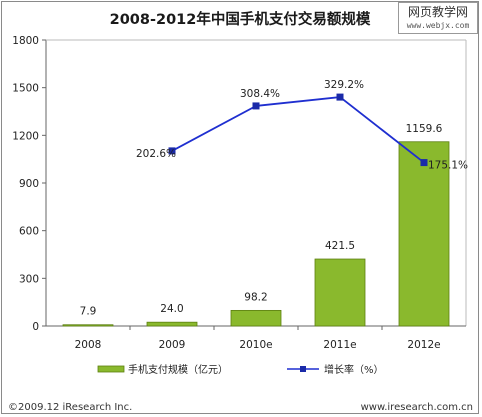 The image size is (482, 417). What do you see at coordinates (303, 369) in the screenshot?
I see `legend-swatch-marker` at bounding box center [303, 369].